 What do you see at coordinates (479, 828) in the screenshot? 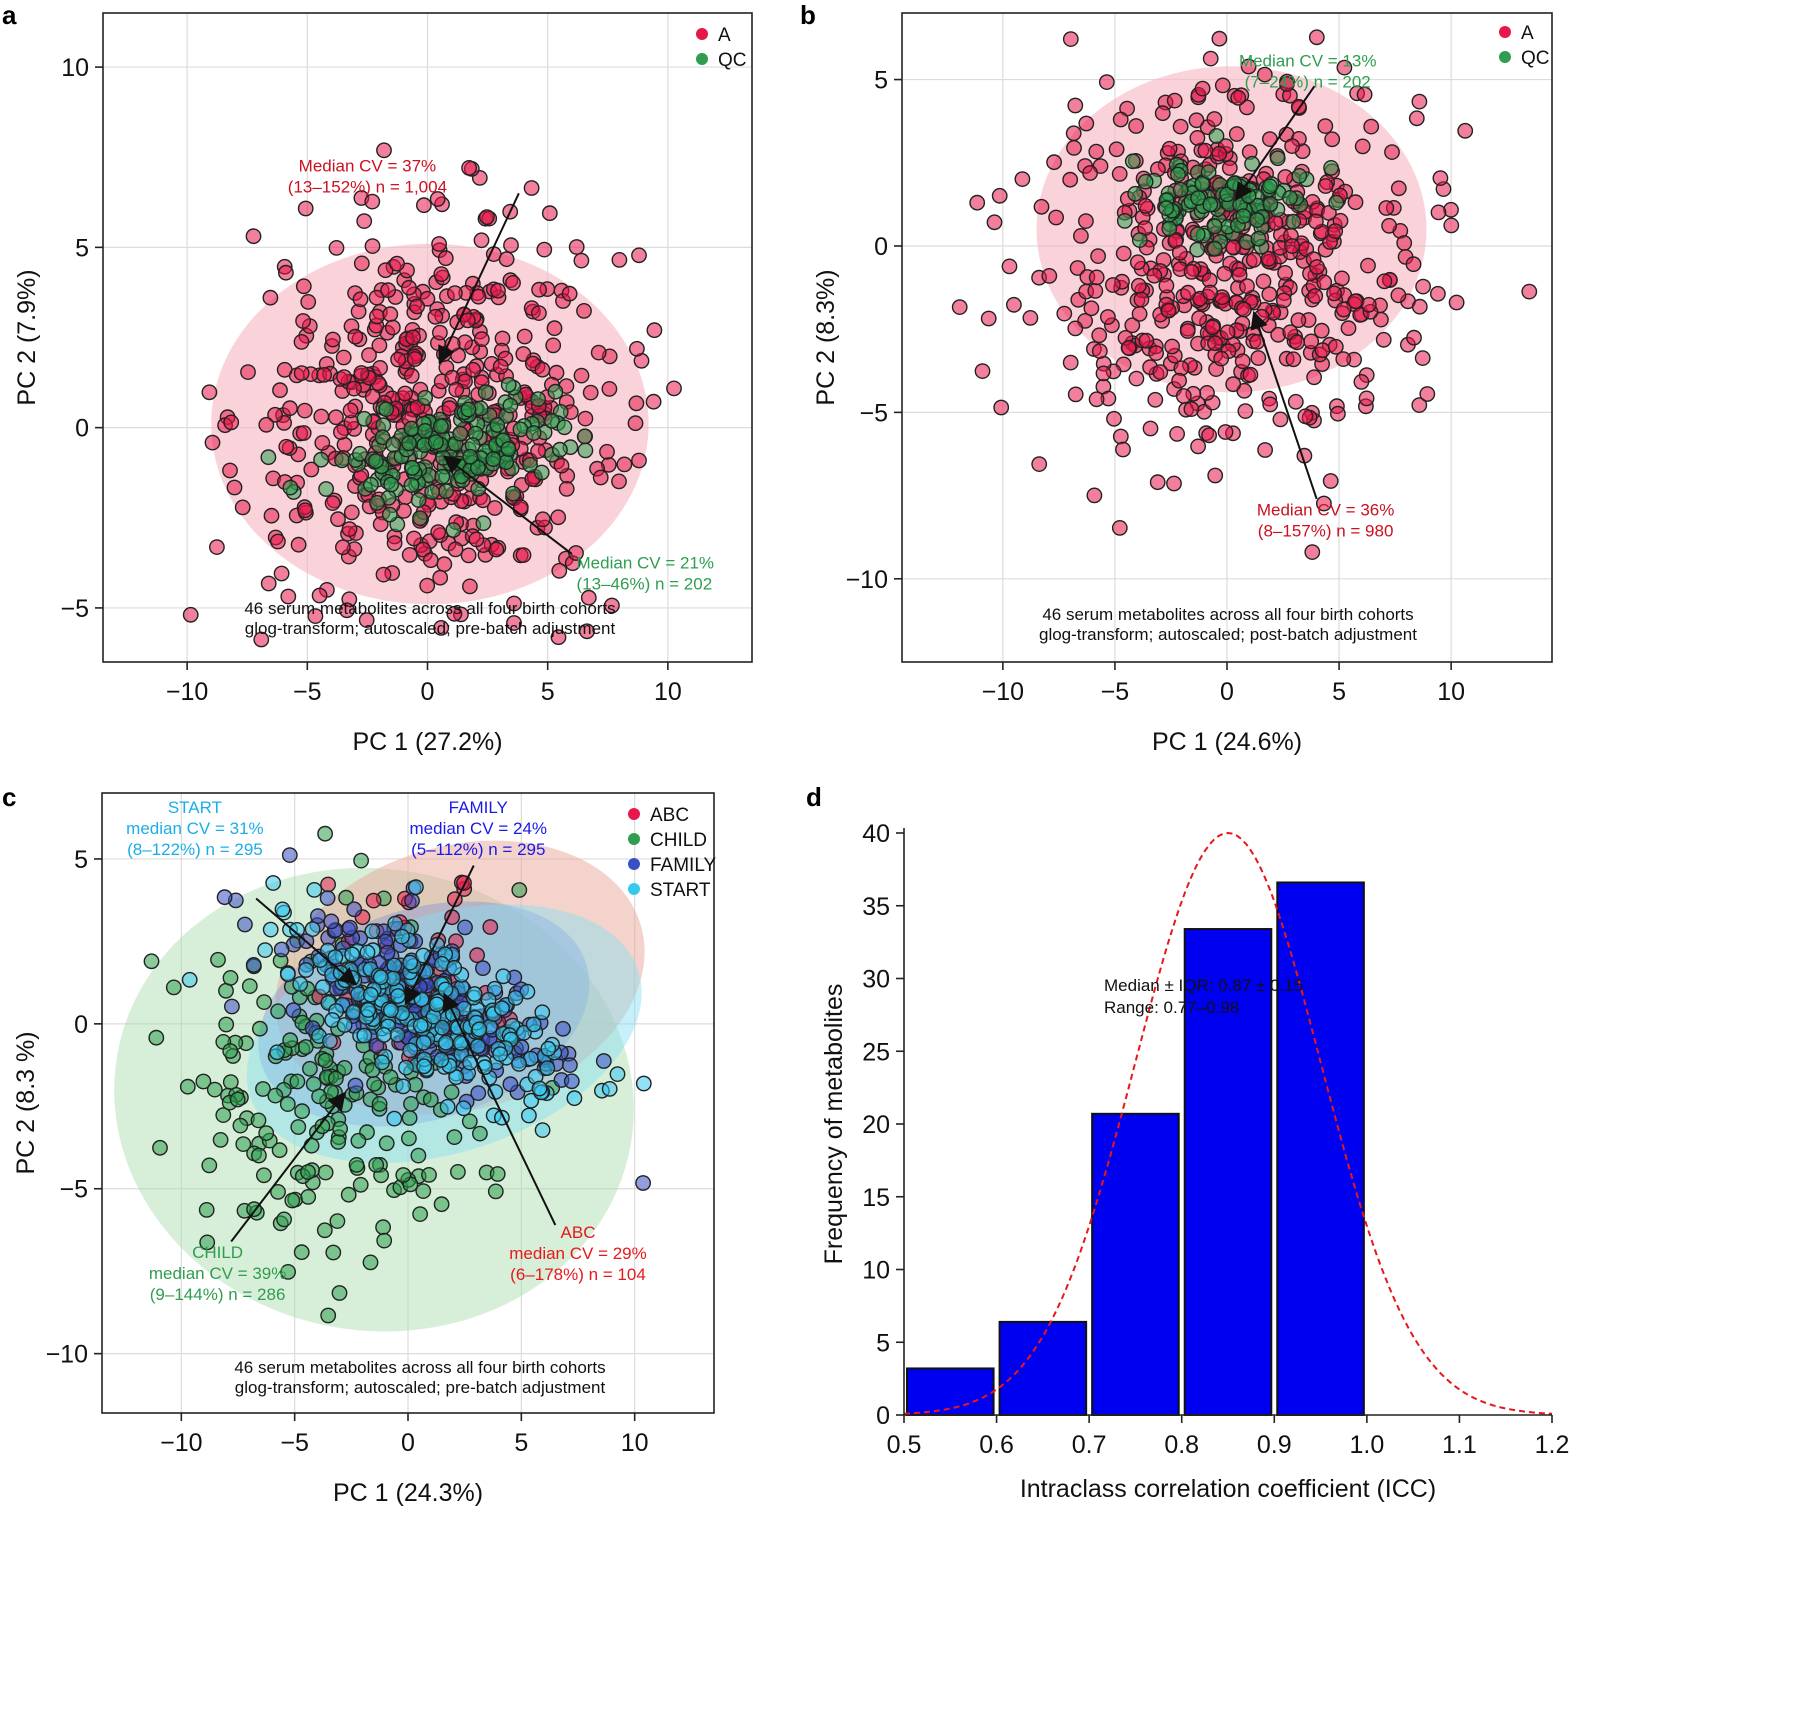
I see `annotation-text: median CV = 24%` at bounding box center [479, 828].